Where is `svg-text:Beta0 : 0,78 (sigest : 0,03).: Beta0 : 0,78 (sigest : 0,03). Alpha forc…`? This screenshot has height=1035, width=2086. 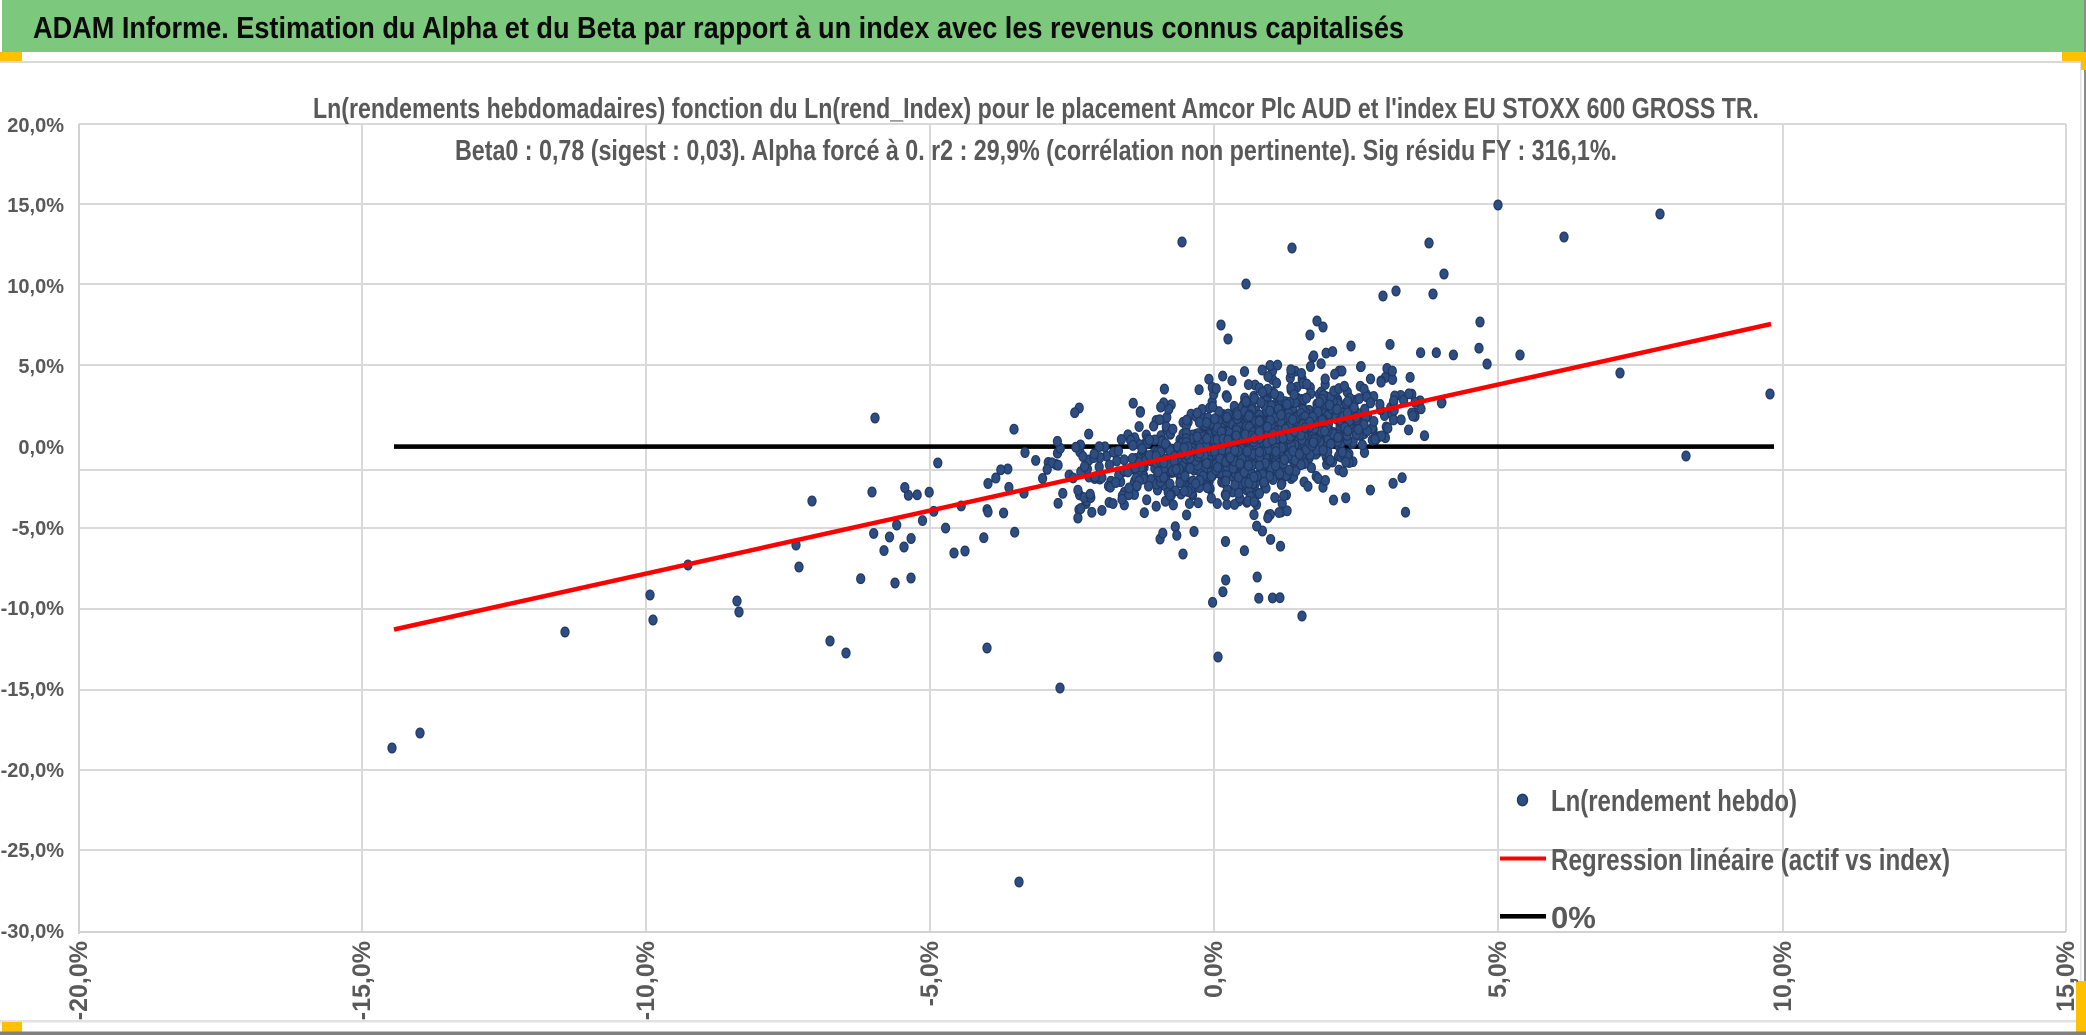
svg-text:Beta0 : 0,78 (sigest : 0,03).: Beta0 : 0,78 (sigest : 0,03). Alpha forc… is located at coordinates (1036, 151).